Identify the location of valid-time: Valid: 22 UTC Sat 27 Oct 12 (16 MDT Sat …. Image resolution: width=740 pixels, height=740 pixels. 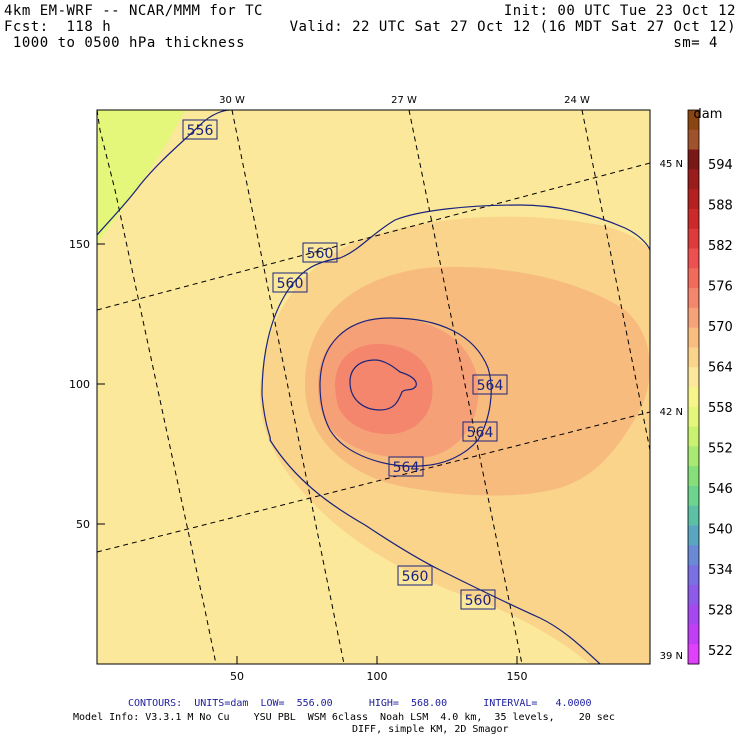
(512, 27).